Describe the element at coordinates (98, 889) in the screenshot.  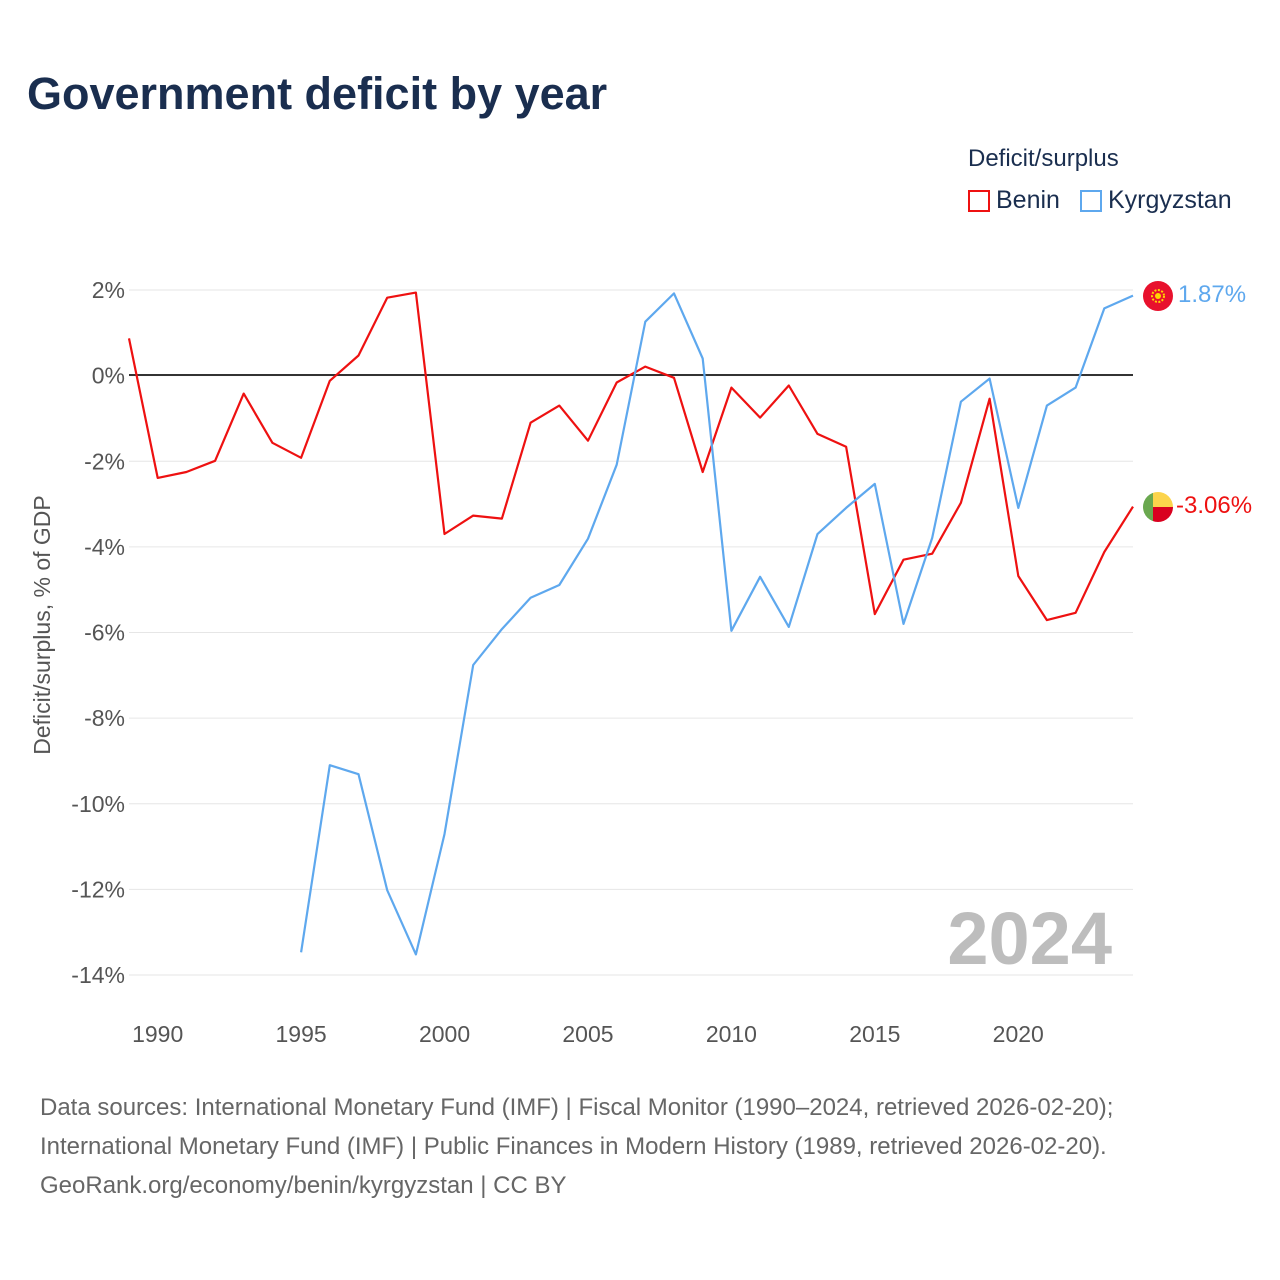
I see `y-tick-label: -12%` at that location.